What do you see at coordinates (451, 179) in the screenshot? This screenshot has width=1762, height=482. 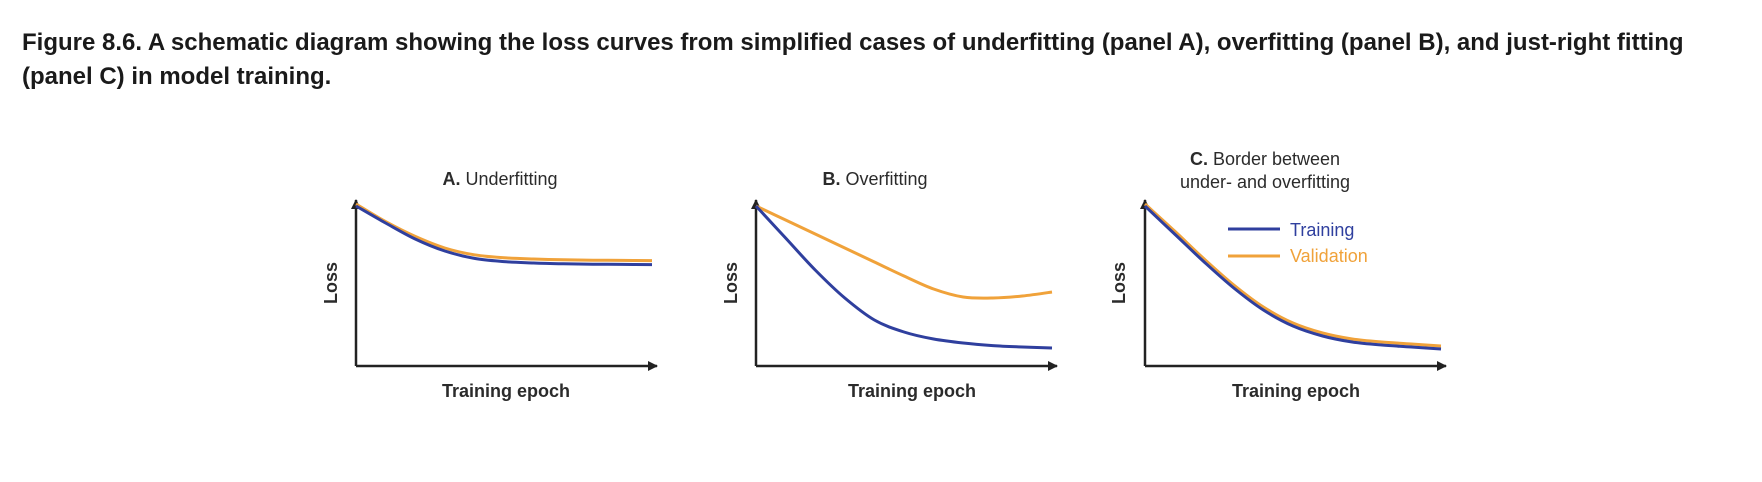 I see `panel-a-letter: A.` at bounding box center [451, 179].